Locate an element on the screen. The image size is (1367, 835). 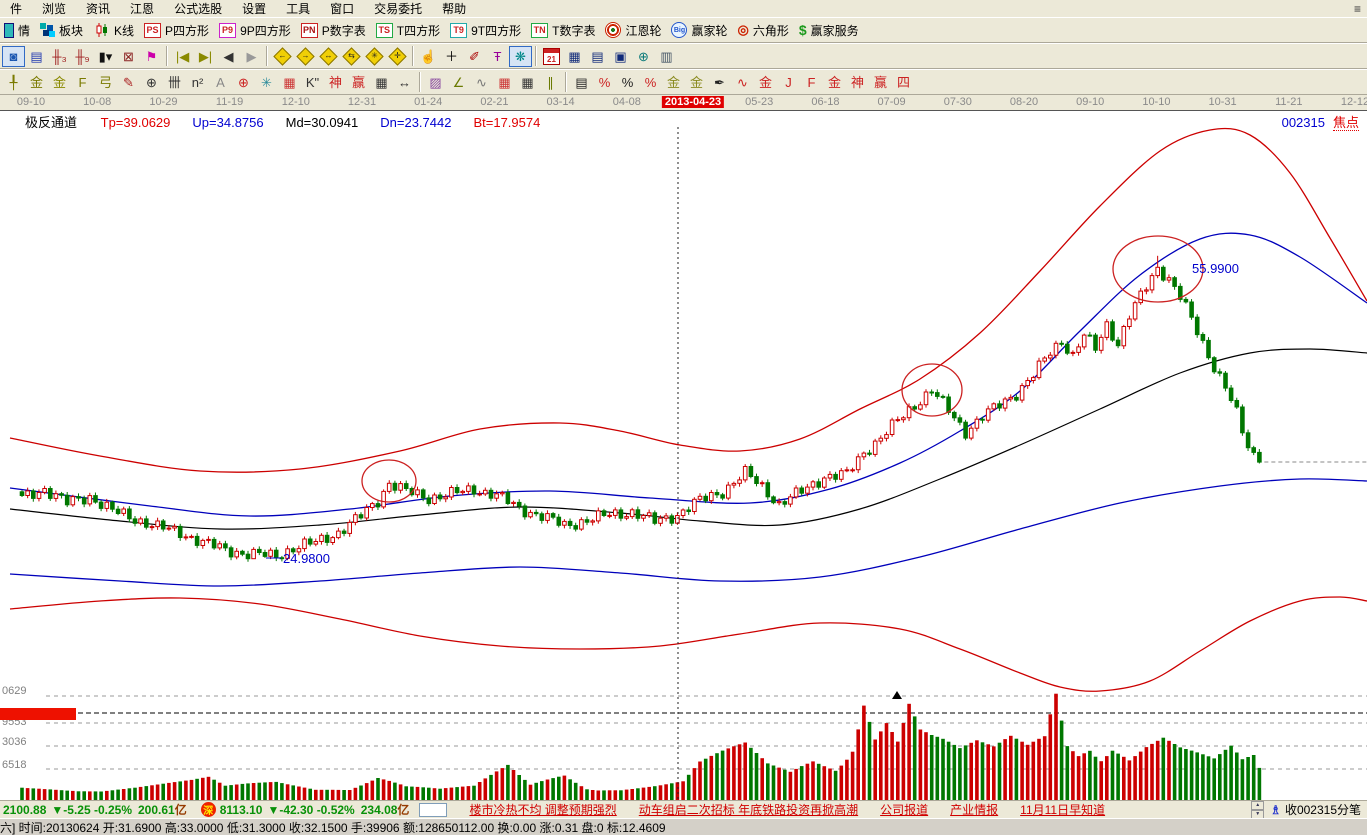
news-link: 公司报道 is located at coordinates (904, 810).